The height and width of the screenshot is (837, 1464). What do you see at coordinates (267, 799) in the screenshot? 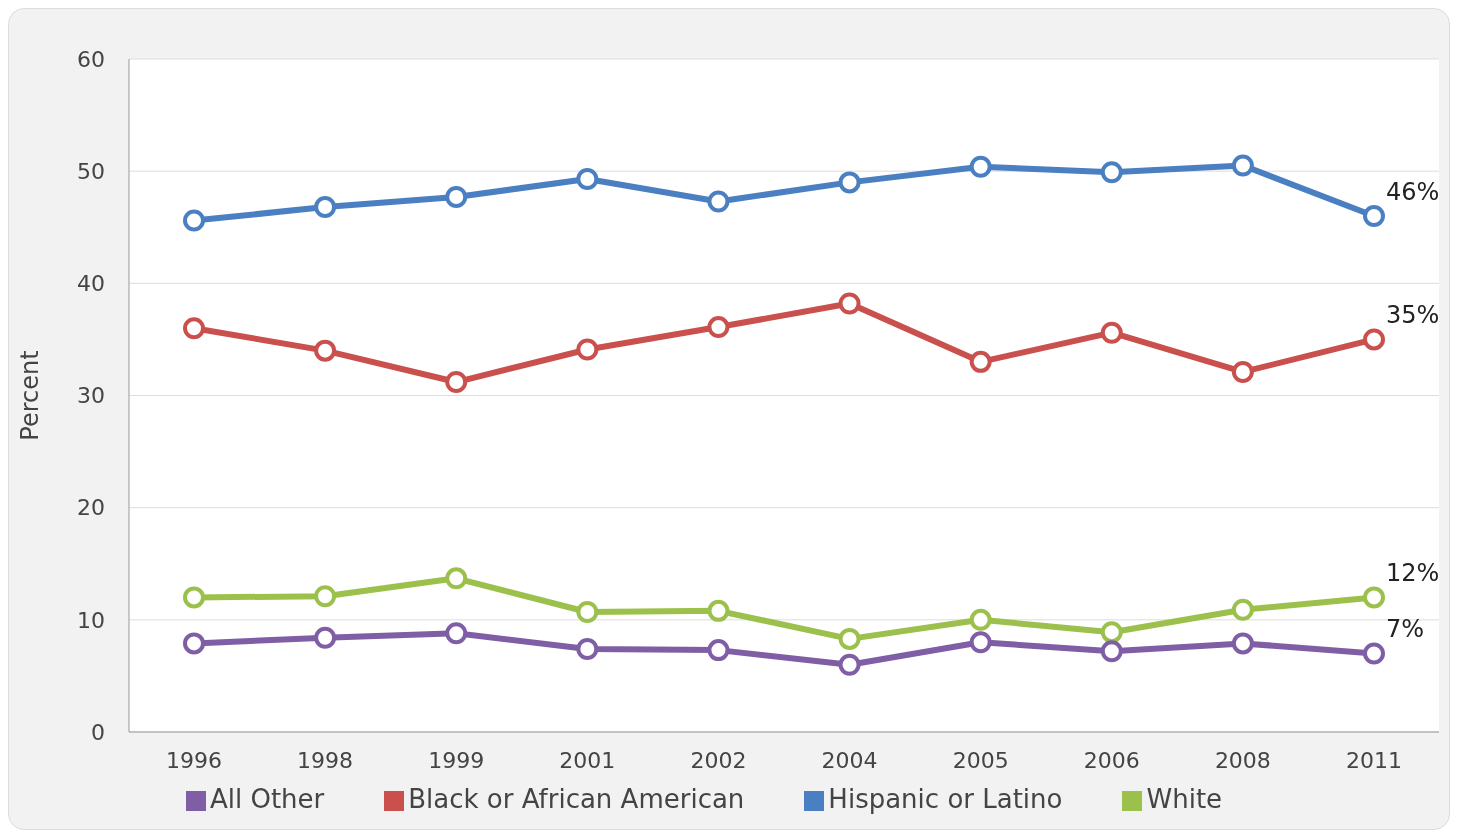
I see `legend-label: All Other` at bounding box center [267, 799].